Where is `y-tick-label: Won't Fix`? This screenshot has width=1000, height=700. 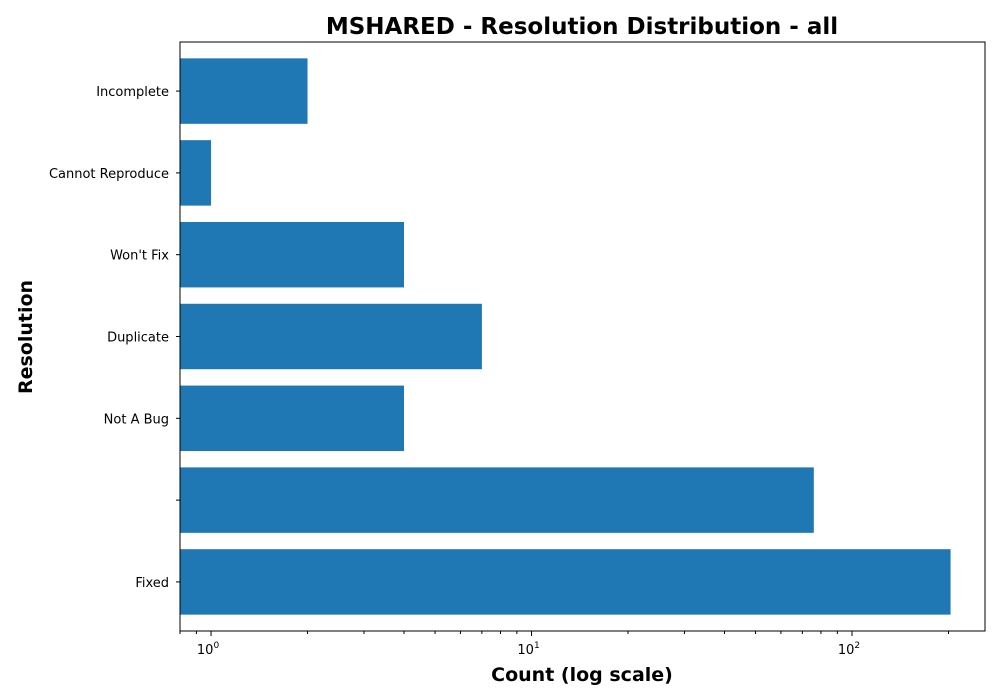 y-tick-label: Won't Fix is located at coordinates (139, 256).